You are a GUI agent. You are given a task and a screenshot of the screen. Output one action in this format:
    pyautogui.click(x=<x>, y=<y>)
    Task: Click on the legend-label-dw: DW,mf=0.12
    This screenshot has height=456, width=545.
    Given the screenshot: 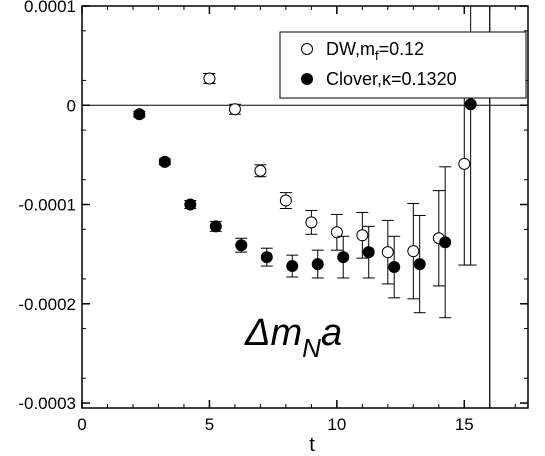 What is the action you would take?
    pyautogui.click(x=375, y=51)
    